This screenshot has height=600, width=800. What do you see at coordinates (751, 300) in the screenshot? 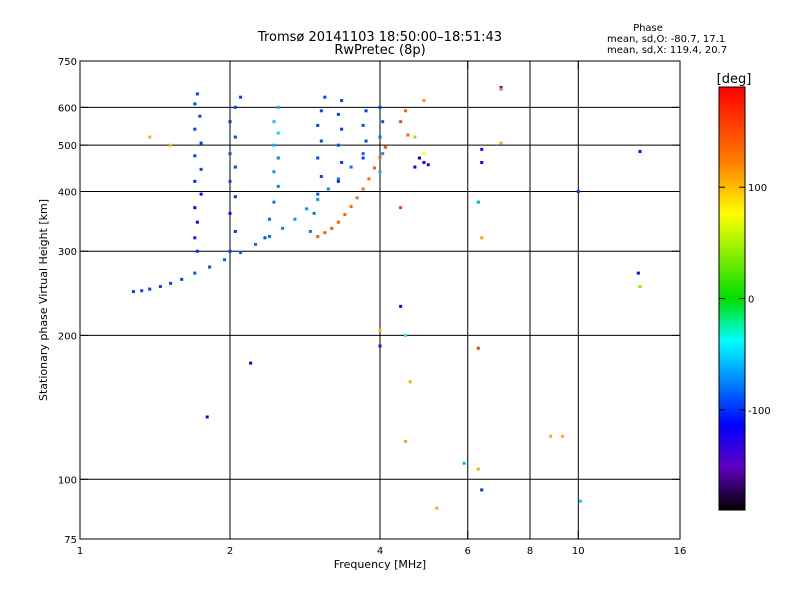
I see `colorbar-tick-label: 0` at bounding box center [751, 300].